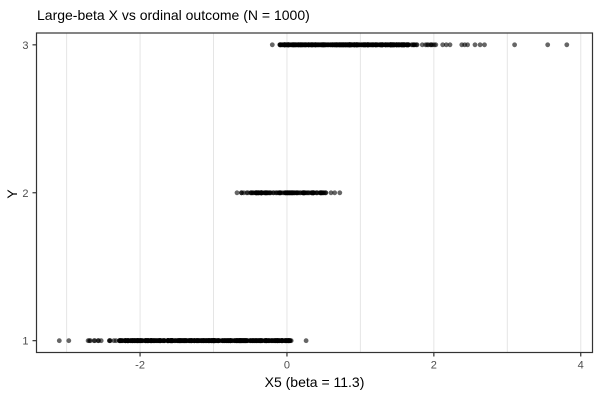 The height and width of the screenshot is (400, 600). Describe the element at coordinates (287, 366) in the screenshot. I see `x-tick-label: 0` at that location.